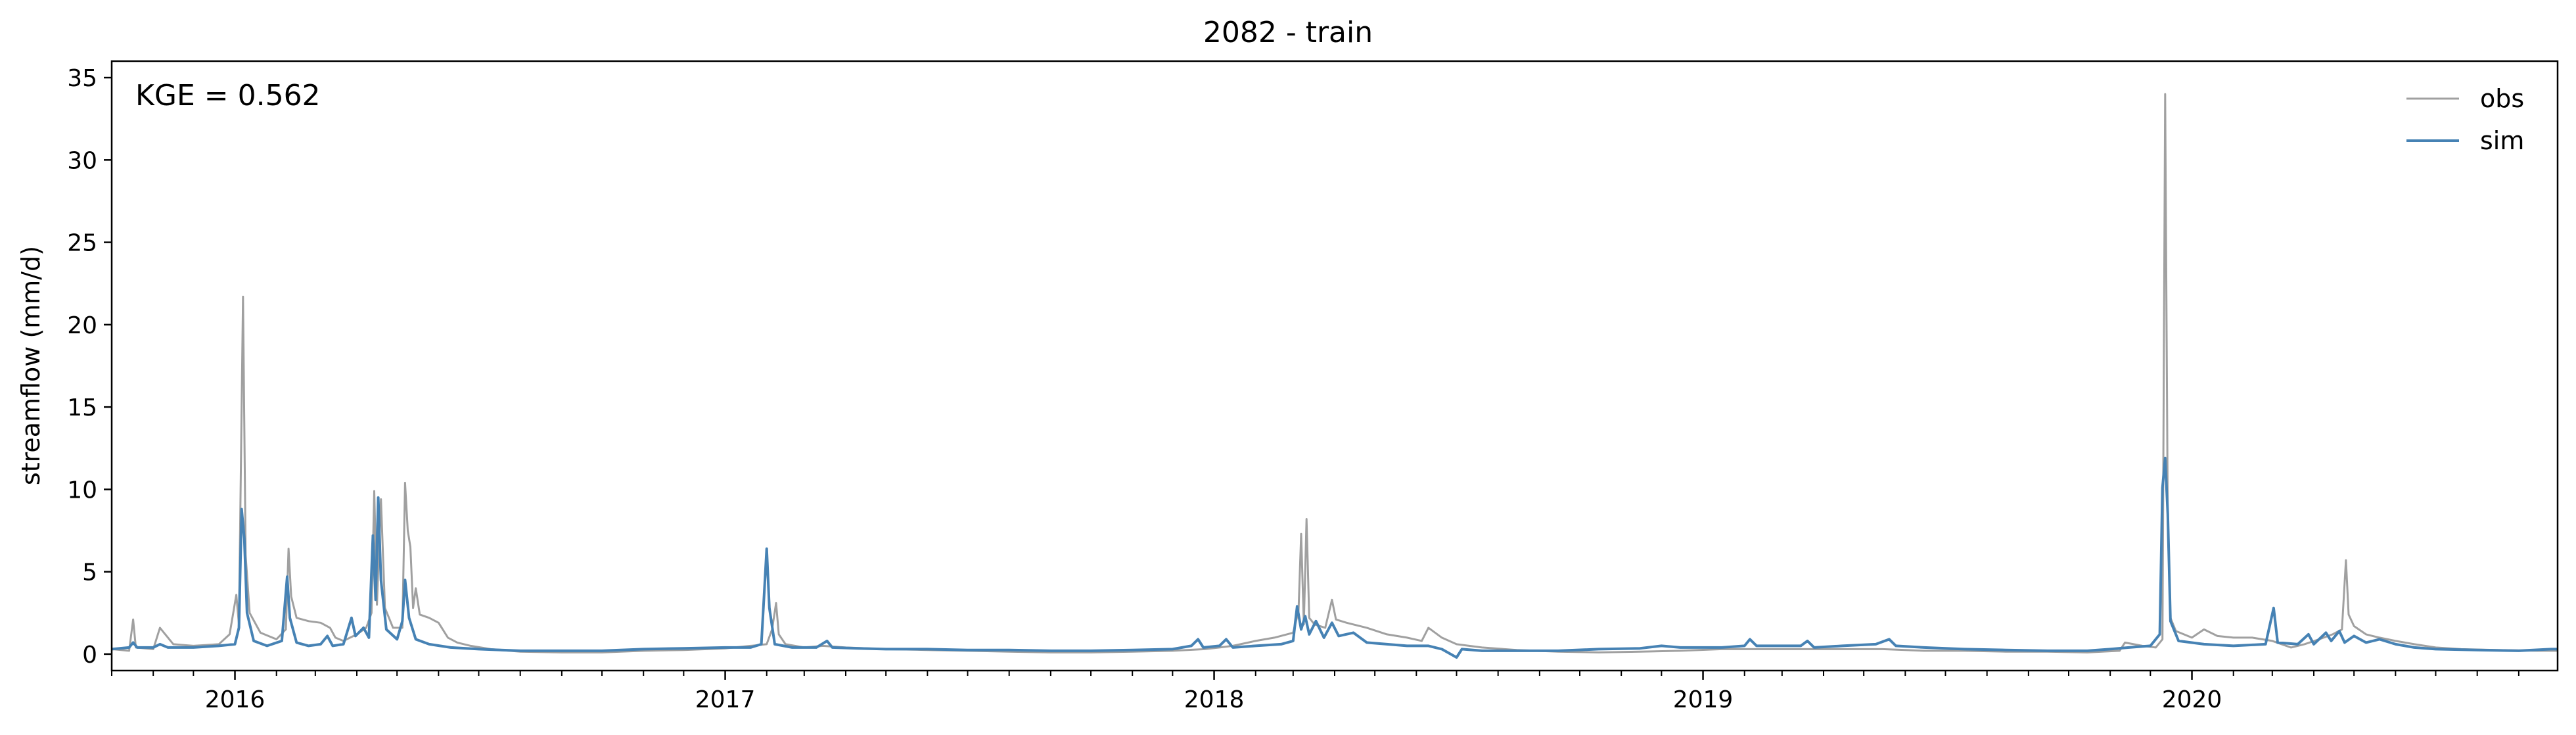 This screenshot has width=2576, height=735. What do you see at coordinates (31, 365) in the screenshot?
I see `y-axis-label: streamflow (mm/d)` at bounding box center [31, 365].